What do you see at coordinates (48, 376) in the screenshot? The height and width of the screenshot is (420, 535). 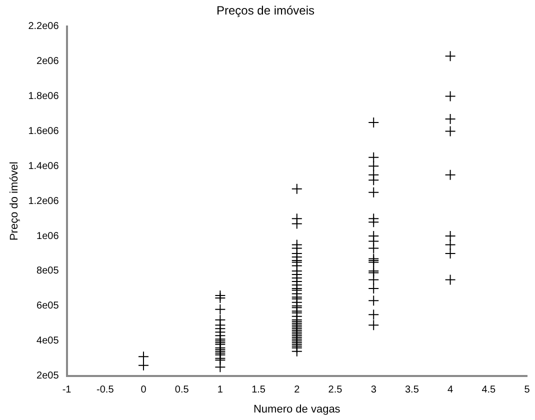 I see `y-tick-label: 2e05` at bounding box center [48, 376].